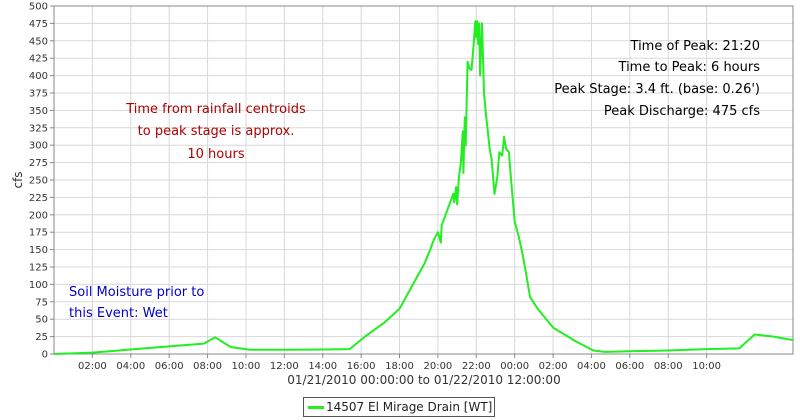 The height and width of the screenshot is (420, 800). Describe the element at coordinates (41, 320) in the screenshot. I see `y-tick-label: 50` at that location.